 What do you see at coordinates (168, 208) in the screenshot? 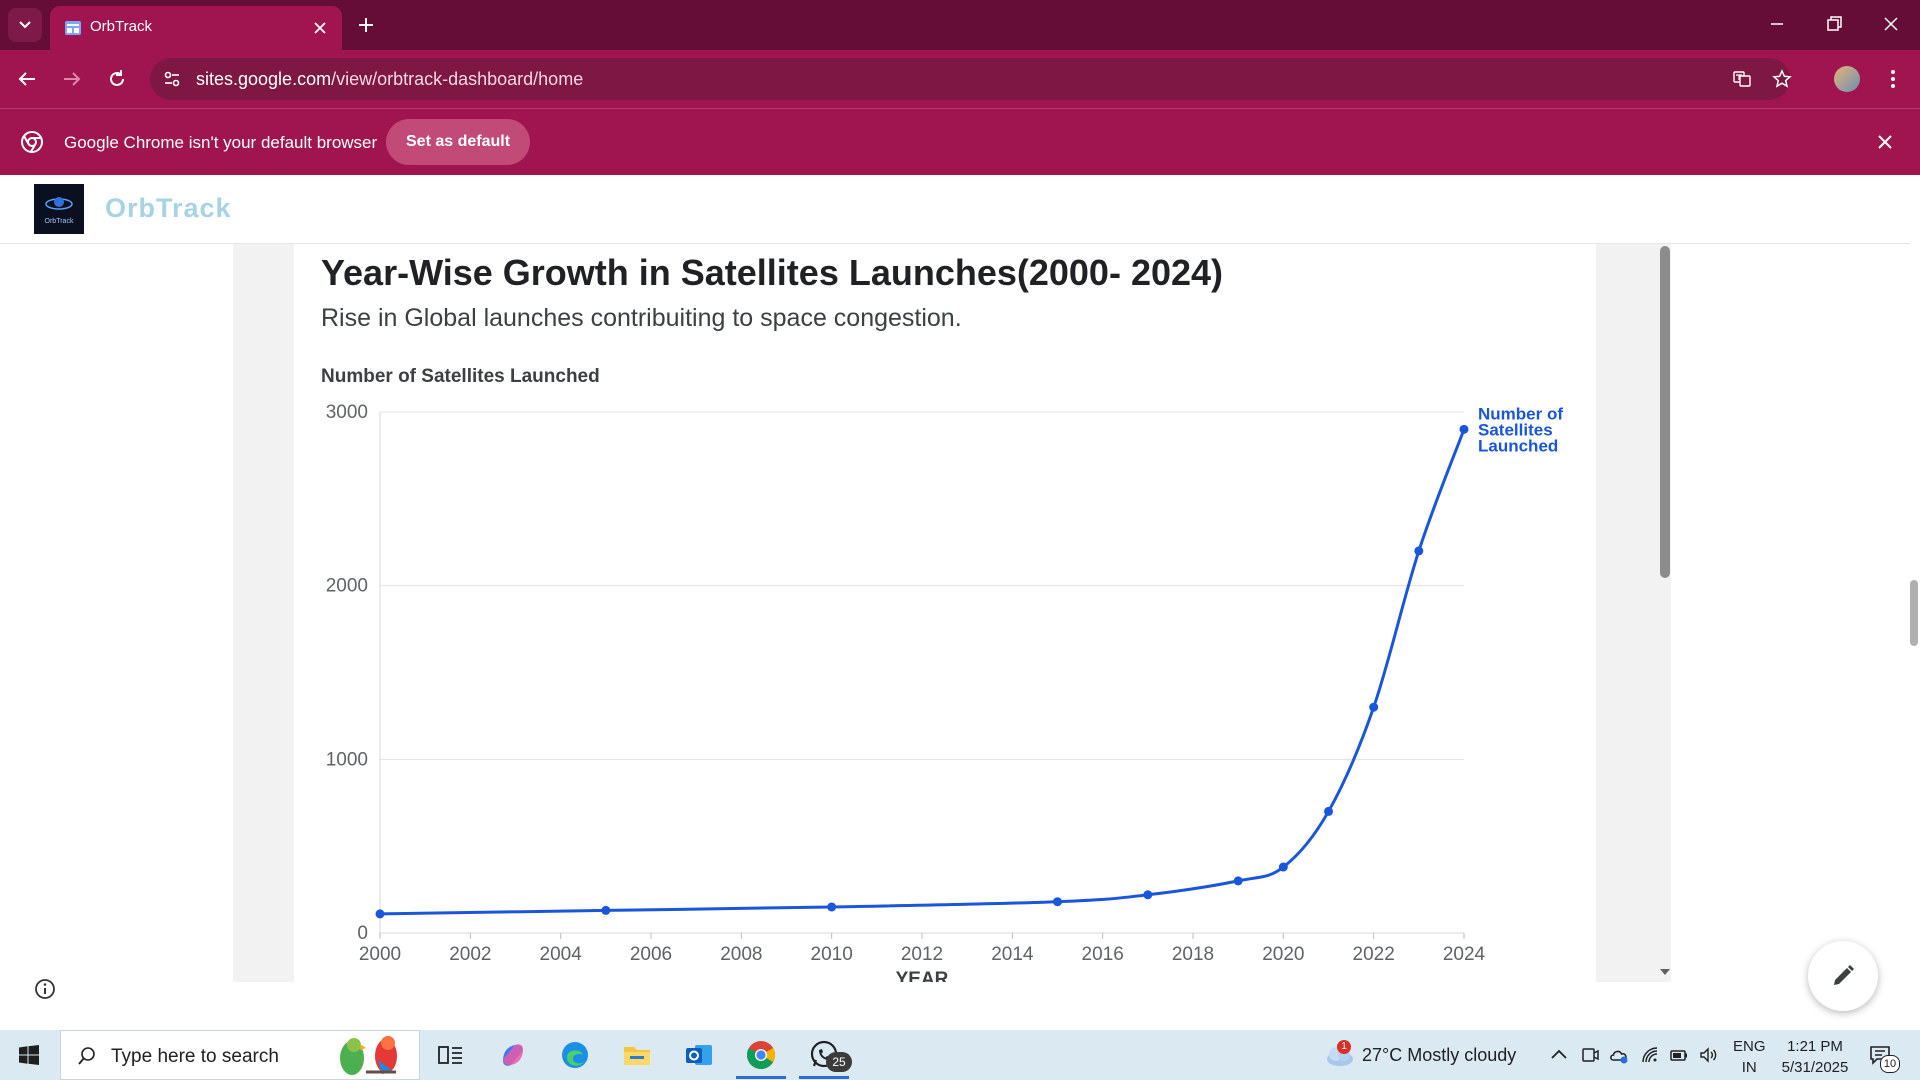
I see `site-name: OrbTrack` at bounding box center [168, 208].